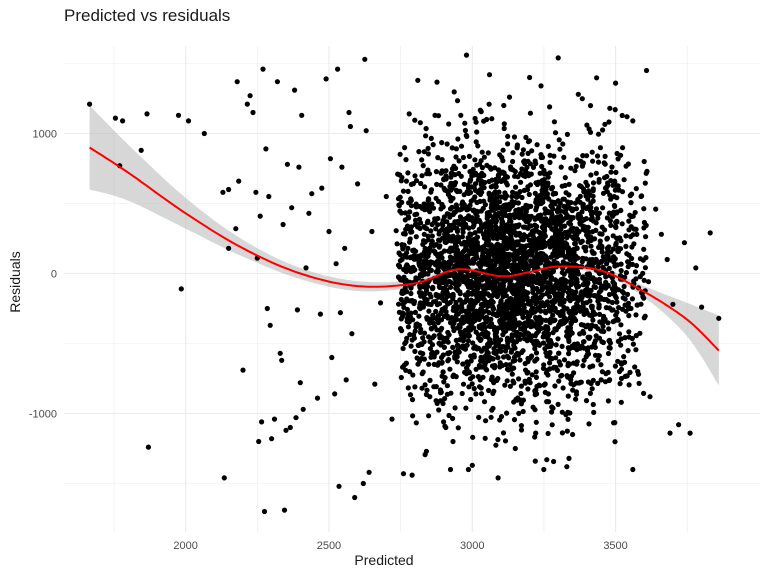 Image resolution: width=768 pixels, height=576 pixels. What do you see at coordinates (147, 15) in the screenshot?
I see `chart-title: Predicted vs residuals` at bounding box center [147, 15].